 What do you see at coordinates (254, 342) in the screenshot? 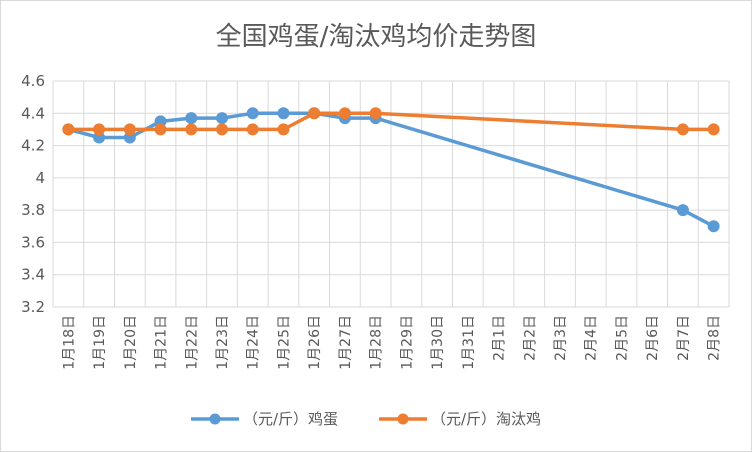
I see `x-tick-label: 1月24日` at bounding box center [254, 342].